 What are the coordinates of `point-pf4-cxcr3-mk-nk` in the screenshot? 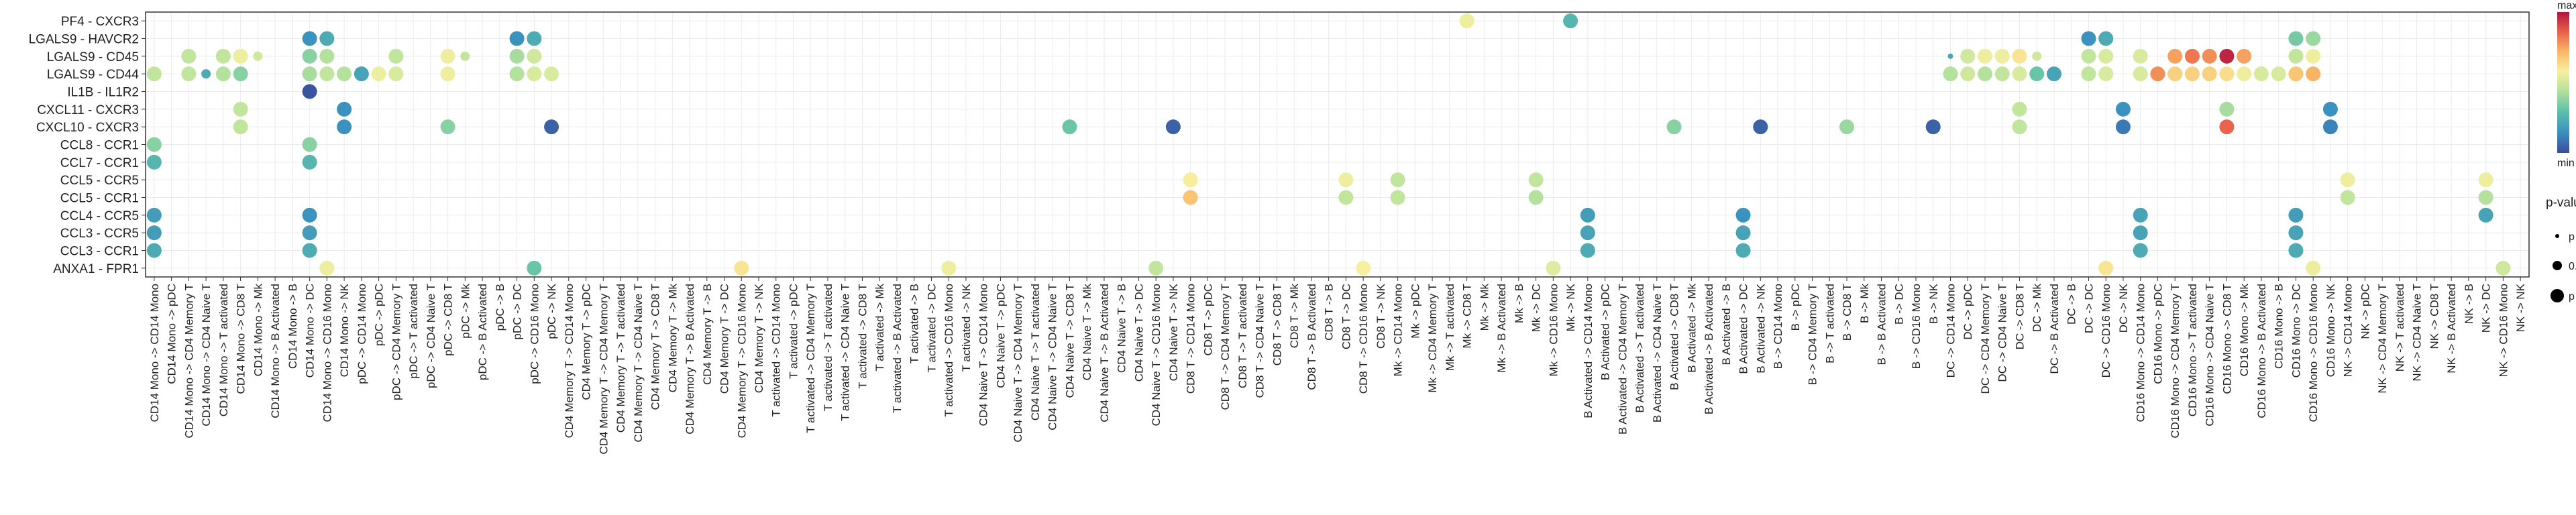 It's located at (1570, 21).